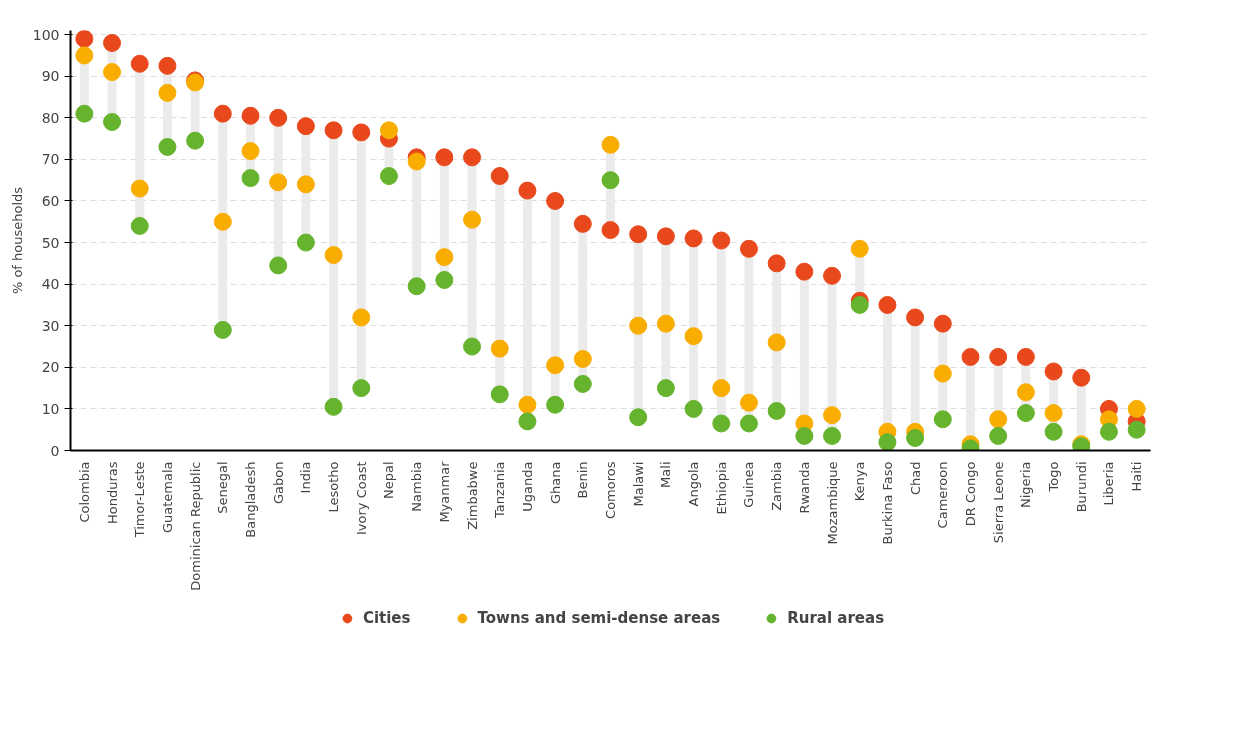 This screenshot has width=1245, height=750. What do you see at coordinates (417, 486) in the screenshot?
I see `x-tick-label: Nambia` at bounding box center [417, 486].